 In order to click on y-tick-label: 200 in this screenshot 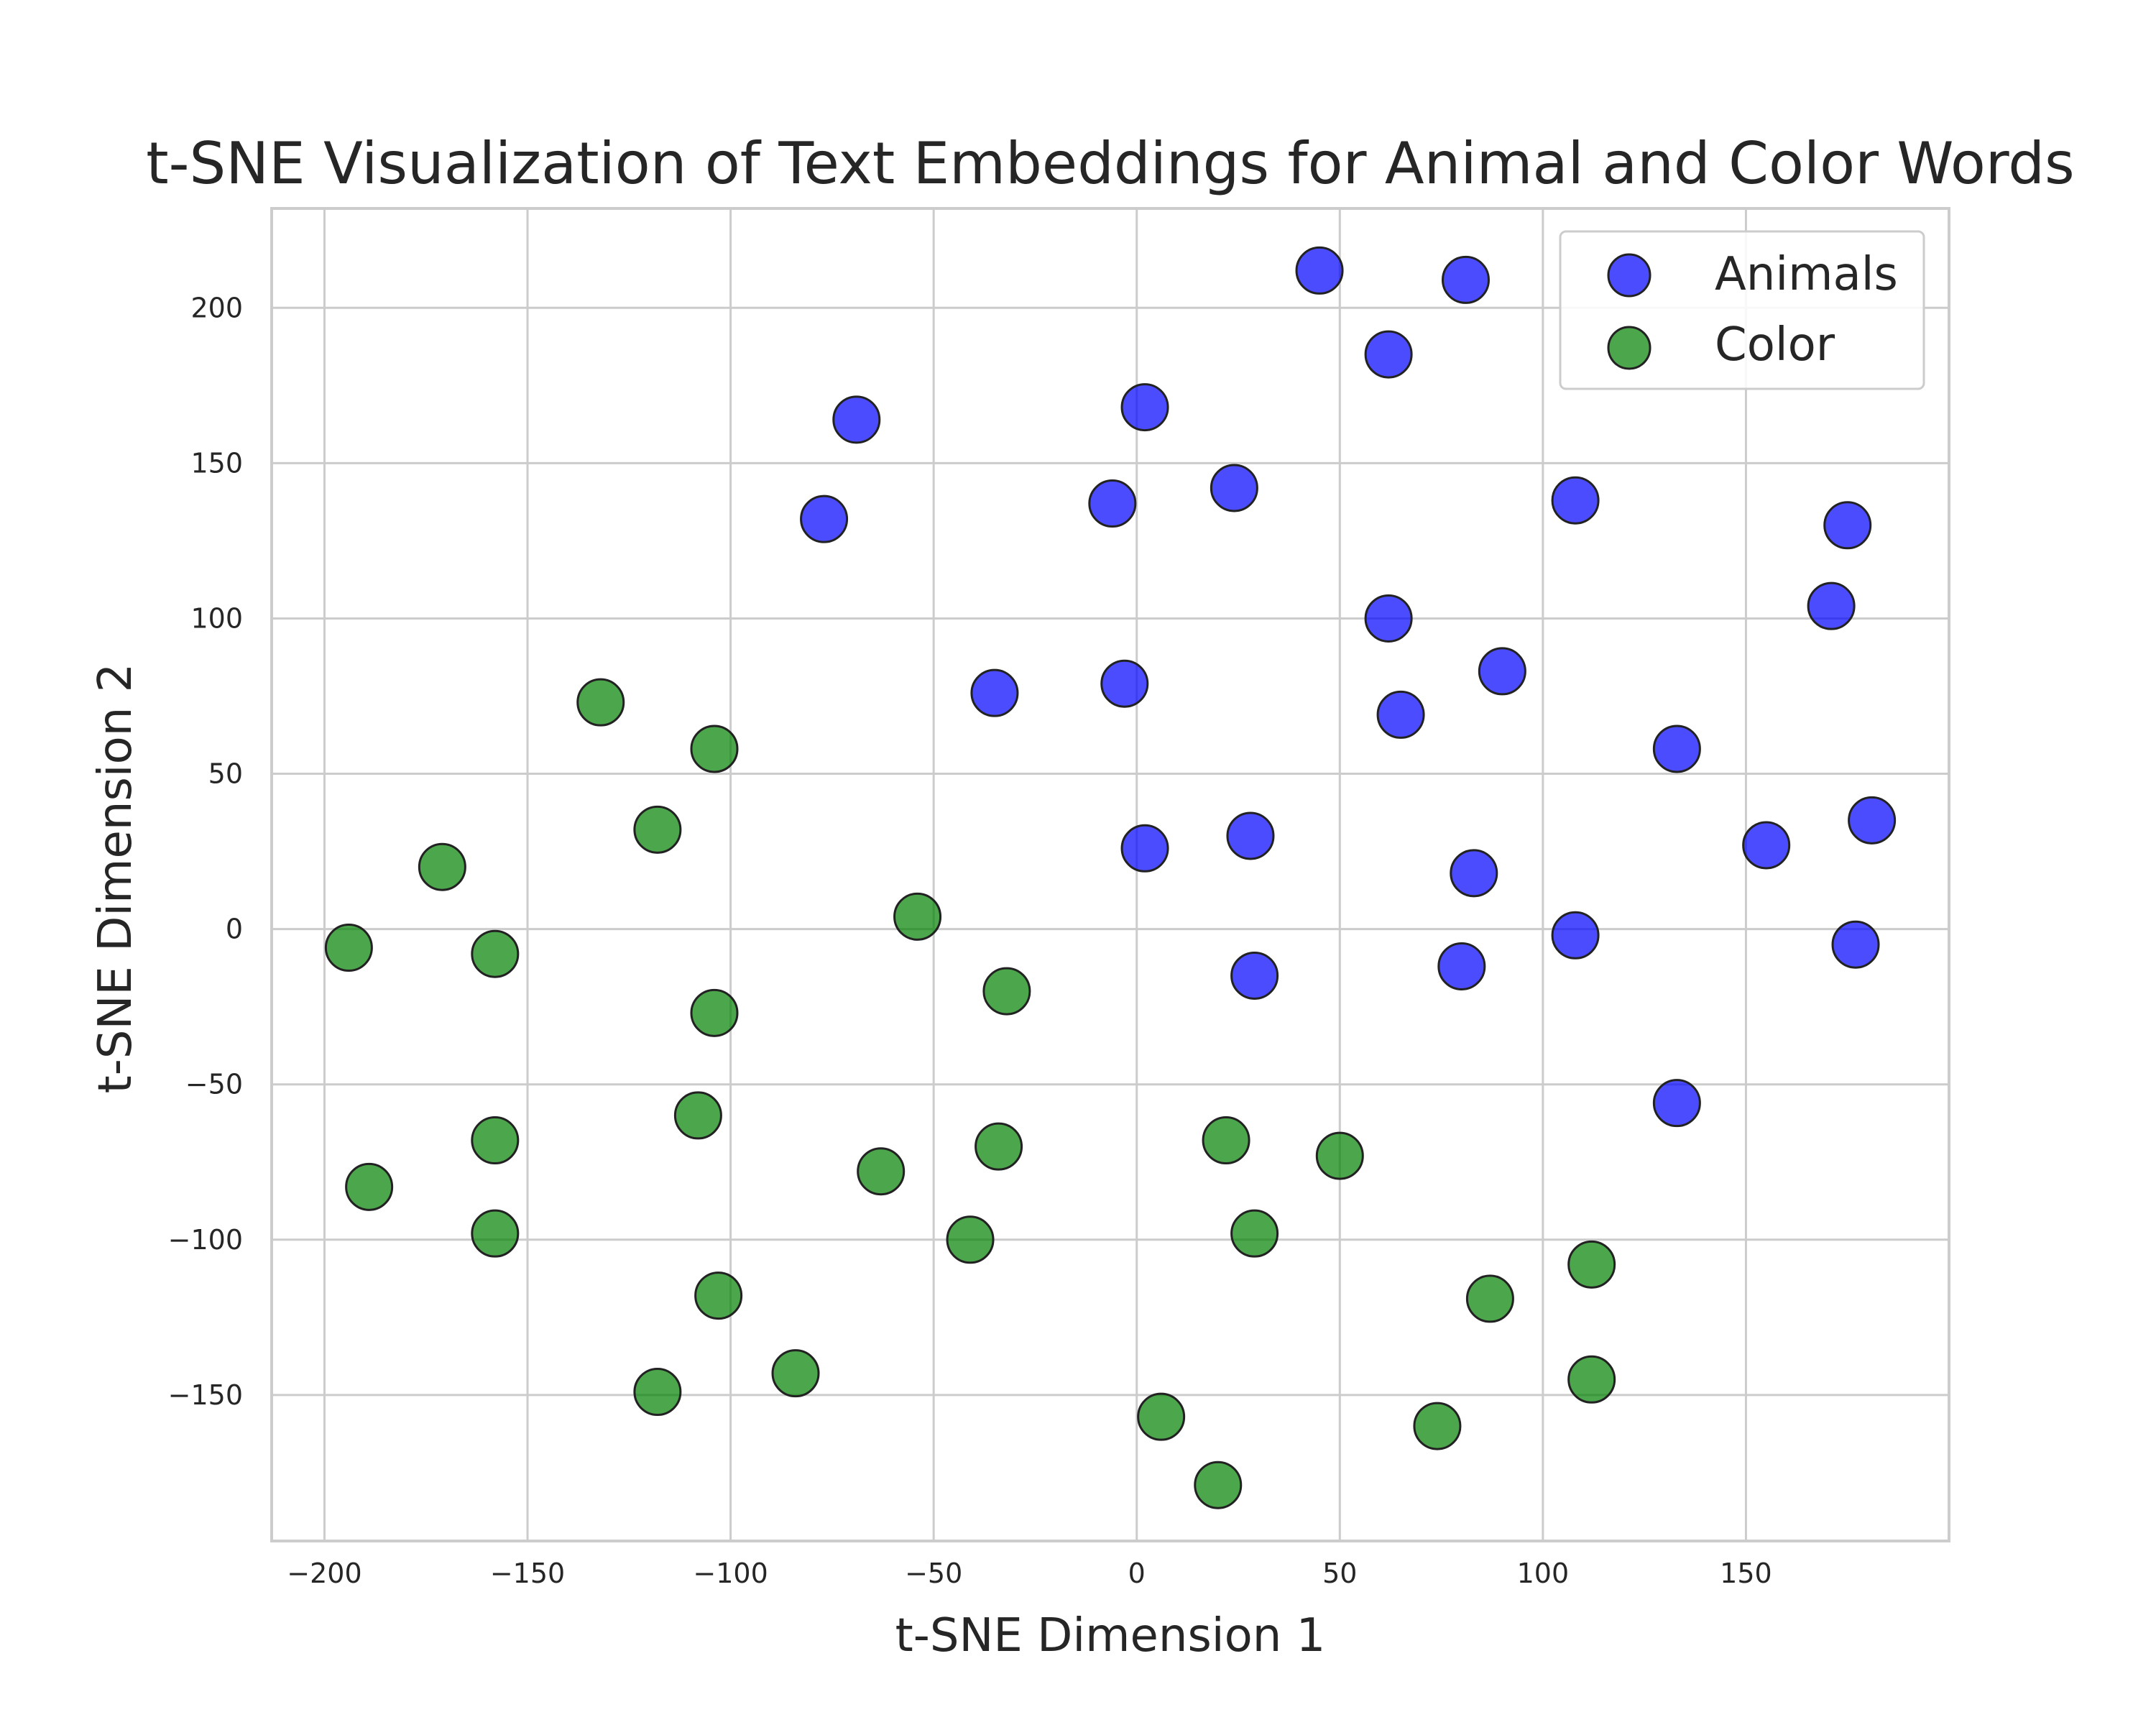, I will do `click(216, 307)`.